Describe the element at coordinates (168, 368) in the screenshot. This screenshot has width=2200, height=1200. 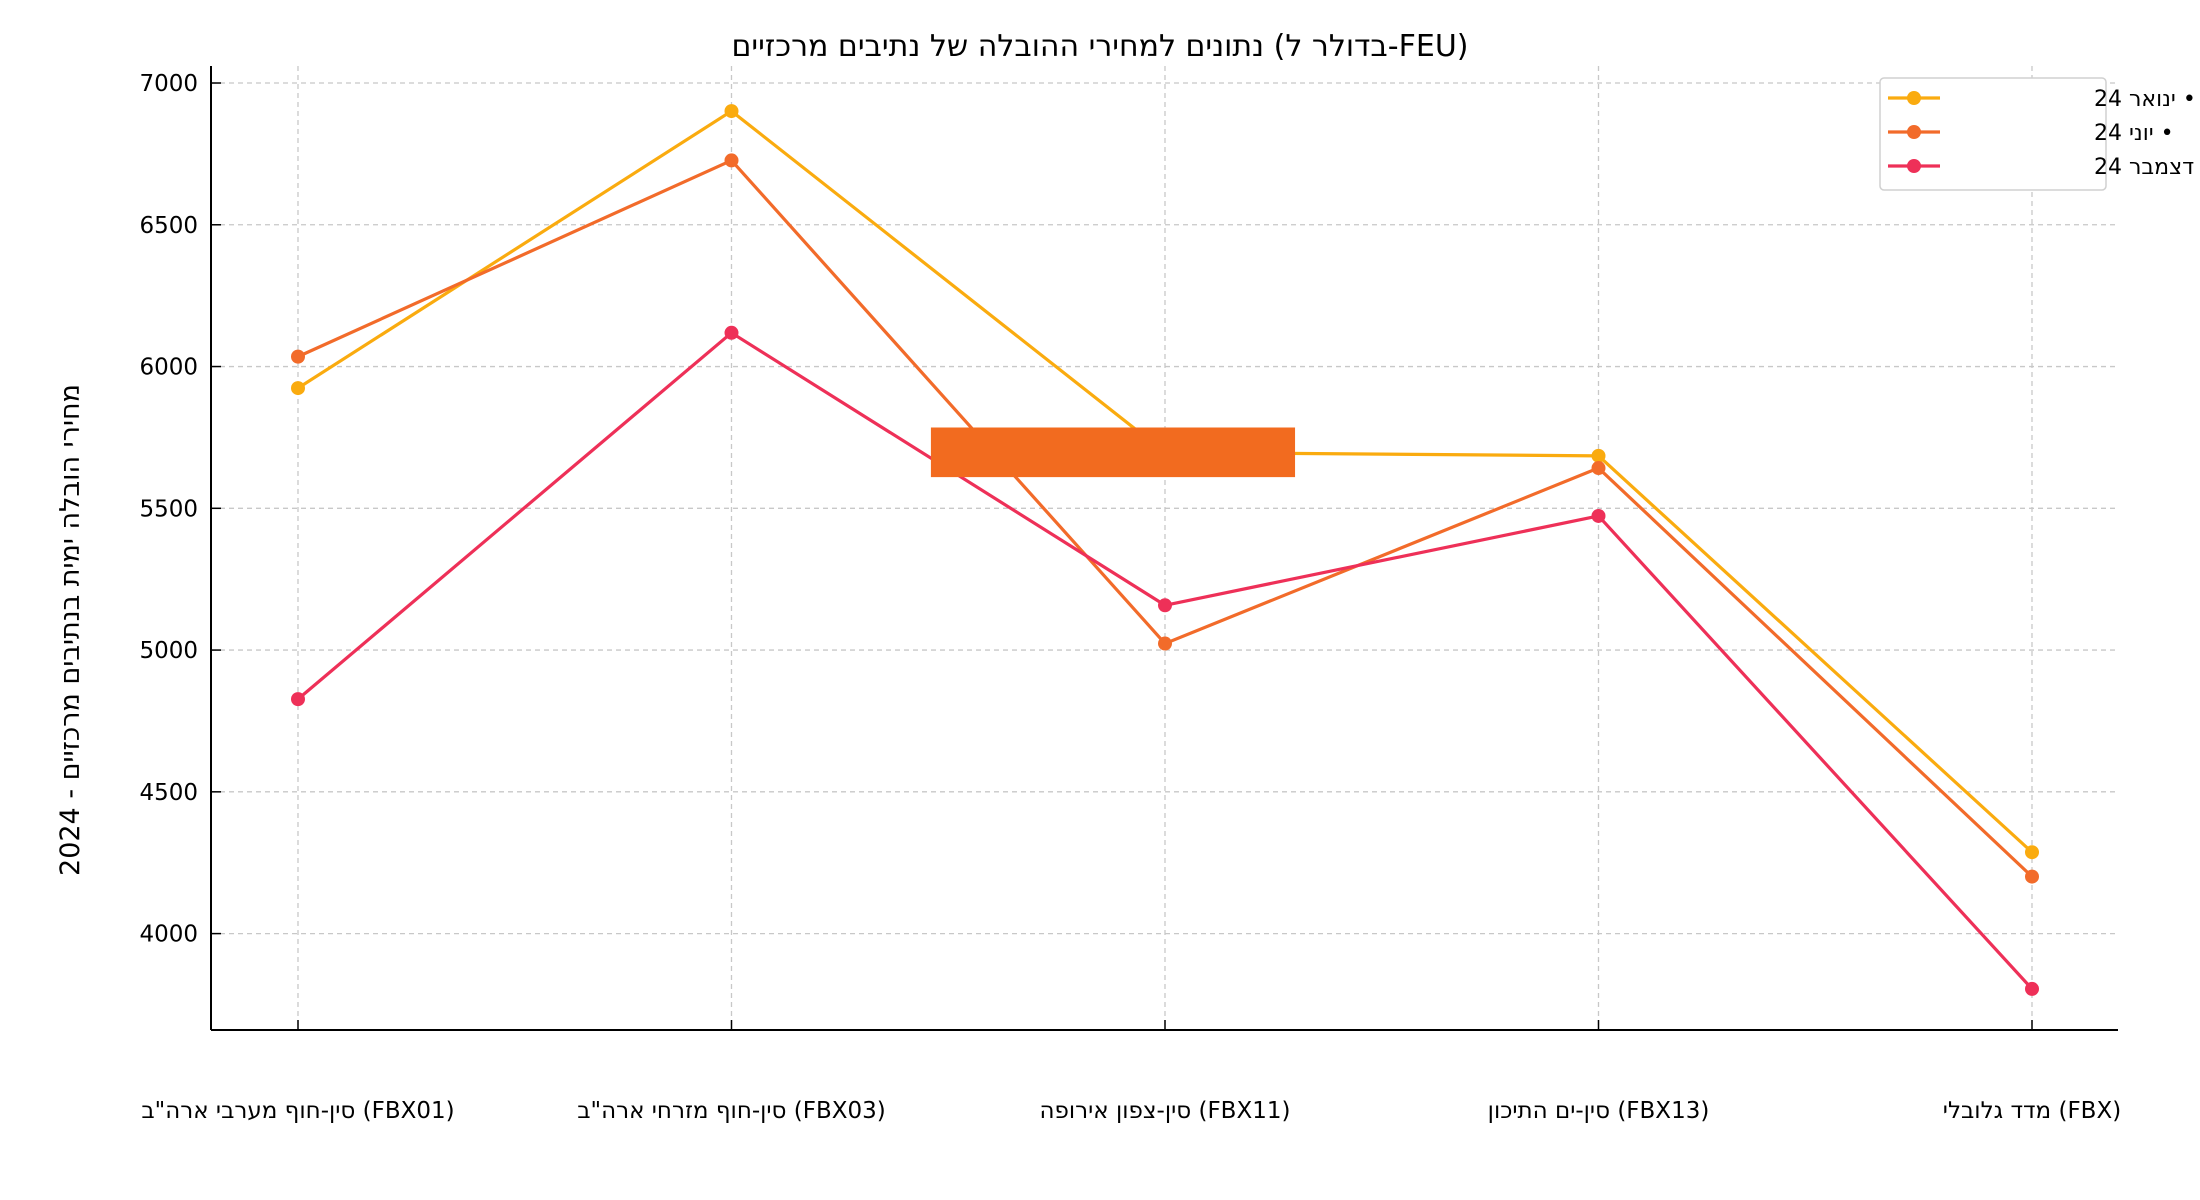
I see `y-tick-label: 6000` at that location.